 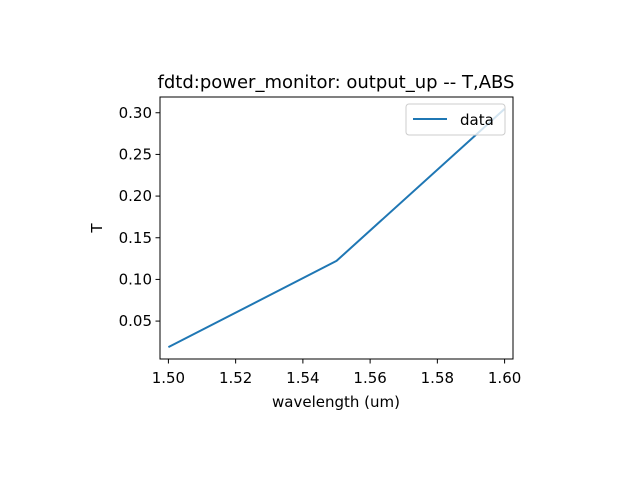 I want to click on legend: data, so click(x=455, y=119).